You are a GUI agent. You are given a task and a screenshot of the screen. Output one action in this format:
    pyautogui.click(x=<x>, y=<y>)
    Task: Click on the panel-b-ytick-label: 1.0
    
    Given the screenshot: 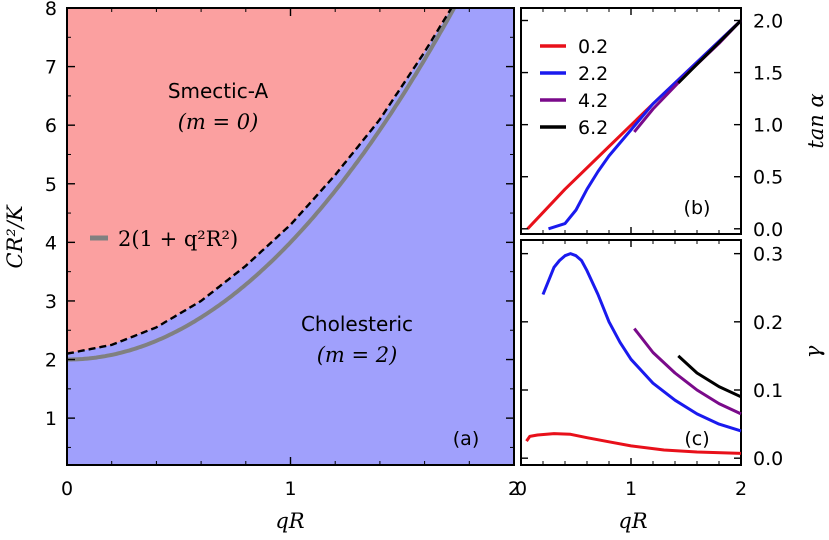 What is the action you would take?
    pyautogui.click(x=768, y=126)
    